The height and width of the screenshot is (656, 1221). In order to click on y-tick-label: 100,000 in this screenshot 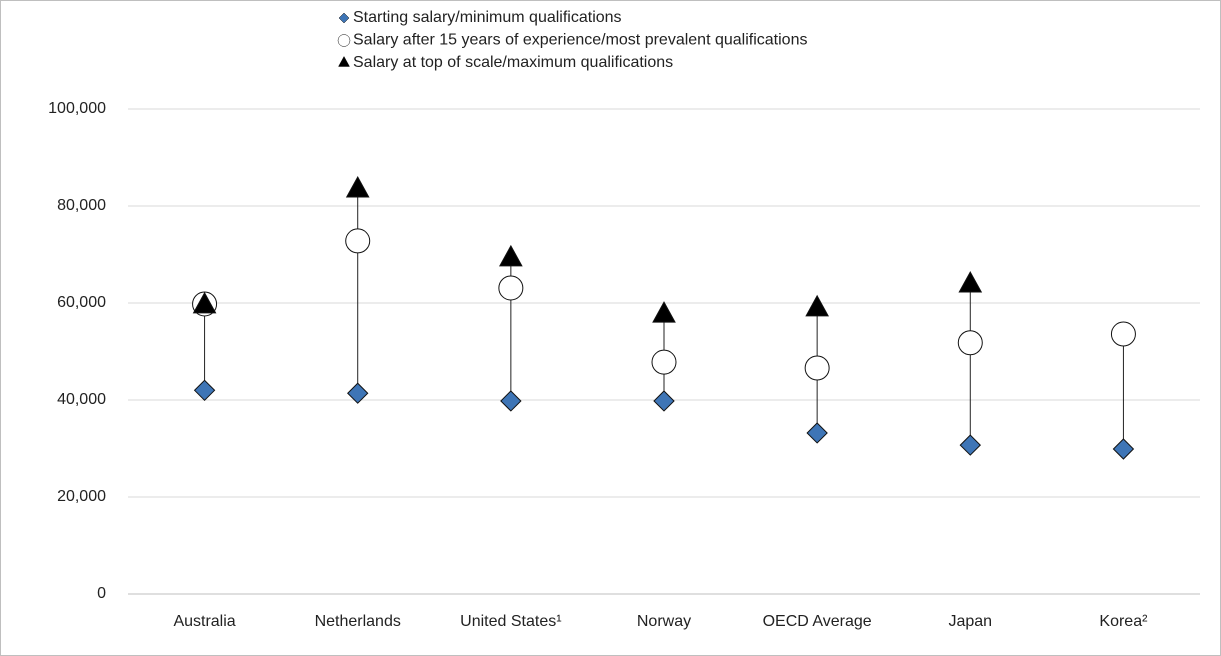, I will do `click(77, 108)`.